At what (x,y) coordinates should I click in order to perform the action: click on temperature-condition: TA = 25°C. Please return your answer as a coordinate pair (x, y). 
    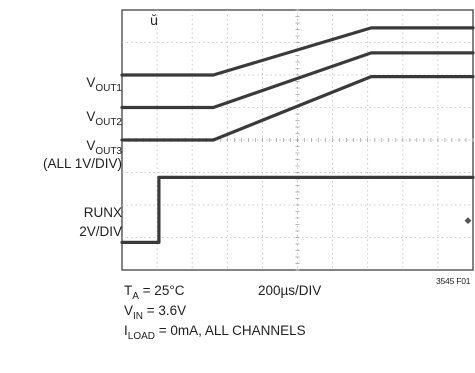
    Looking at the image, I should click on (154, 292).